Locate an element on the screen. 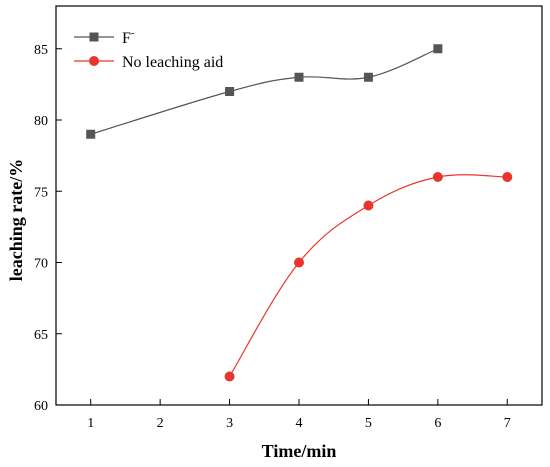 The width and height of the screenshot is (550, 467). x-axis-title: Time/min is located at coordinates (299, 451).